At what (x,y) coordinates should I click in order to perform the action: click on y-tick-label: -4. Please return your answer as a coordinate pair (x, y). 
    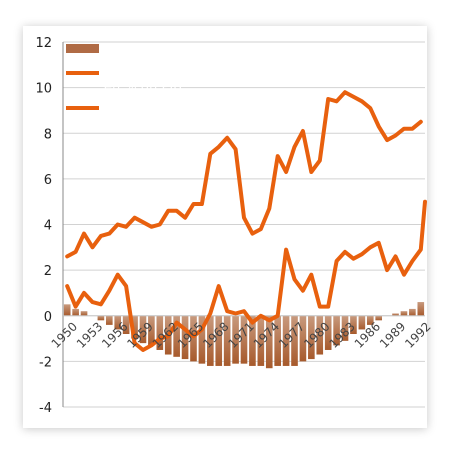
    Looking at the image, I should click on (45, 408).